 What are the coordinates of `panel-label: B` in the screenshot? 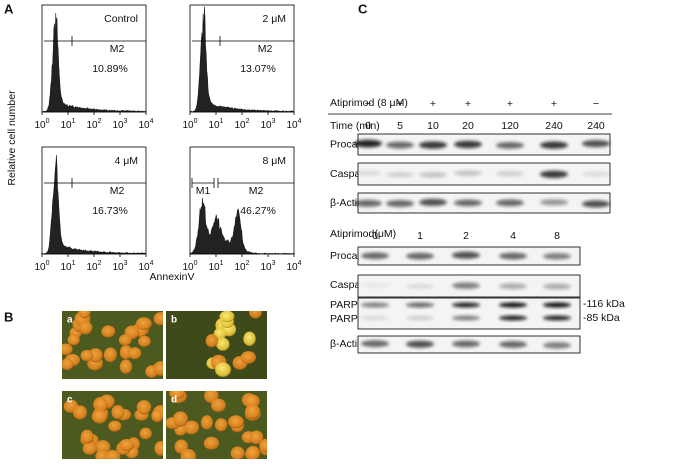 It's located at (8, 316).